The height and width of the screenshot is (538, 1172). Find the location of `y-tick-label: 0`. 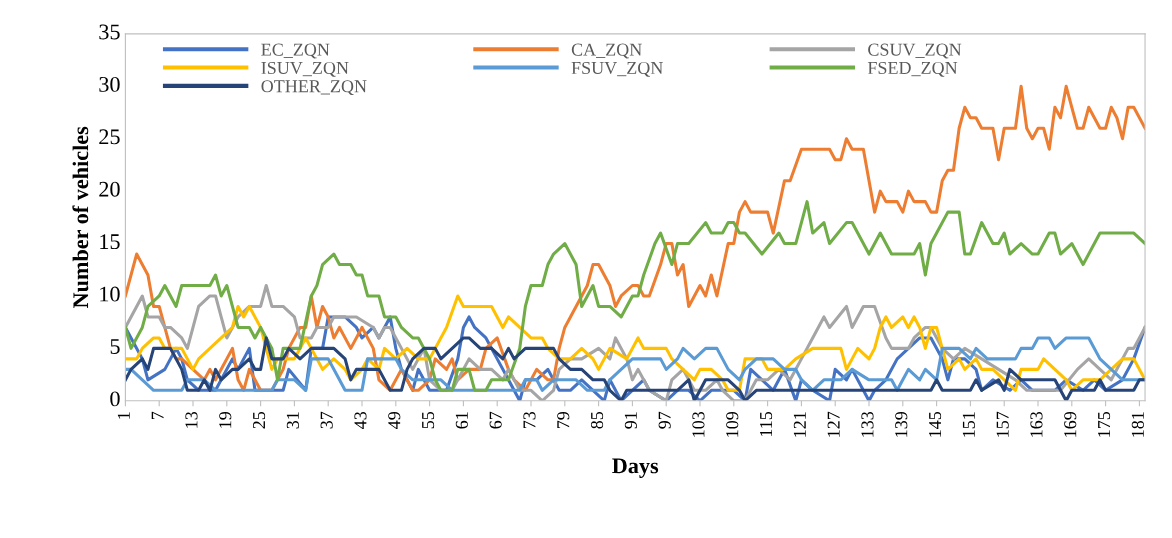

y-tick-label: 0 is located at coordinates (115, 399).